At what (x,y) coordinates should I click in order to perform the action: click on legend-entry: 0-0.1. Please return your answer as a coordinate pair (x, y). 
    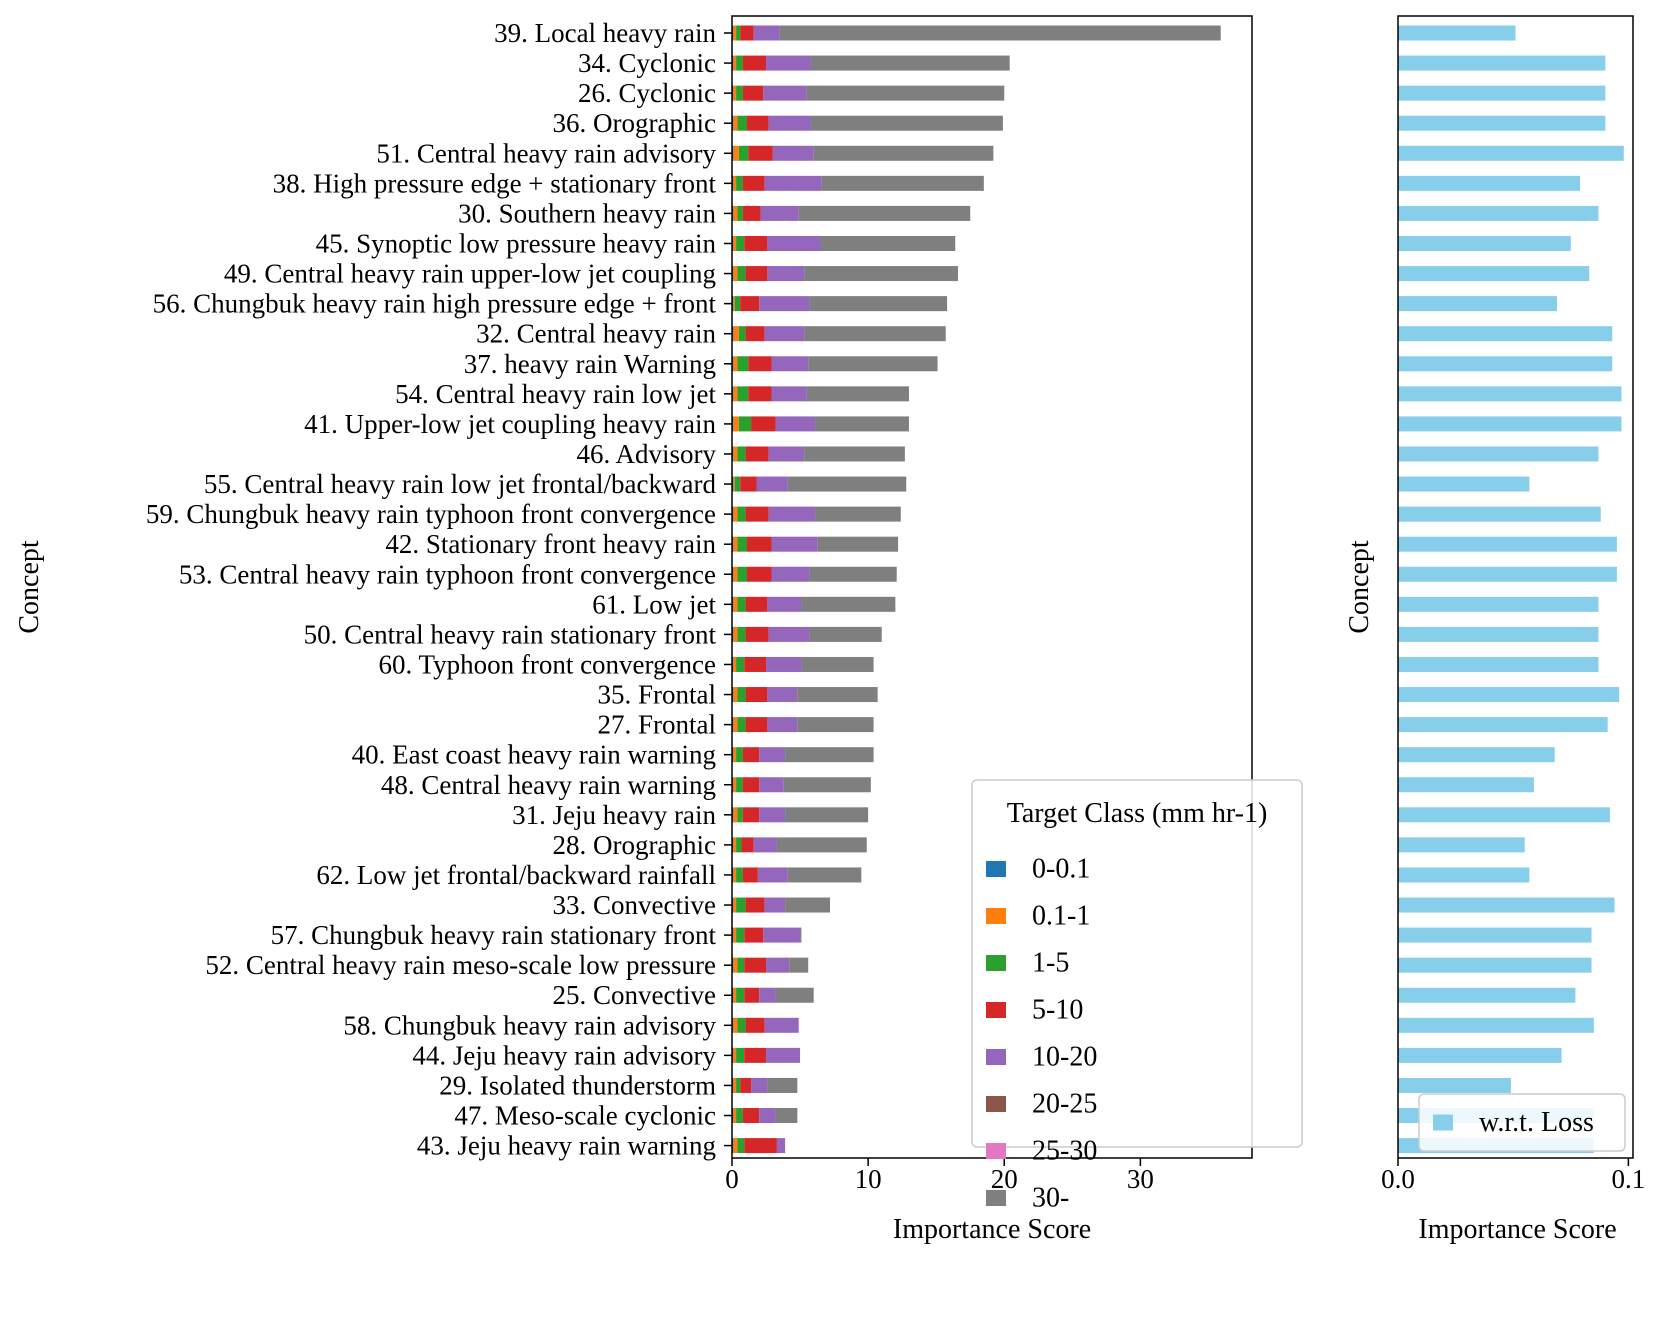
    Looking at the image, I should click on (1061, 869).